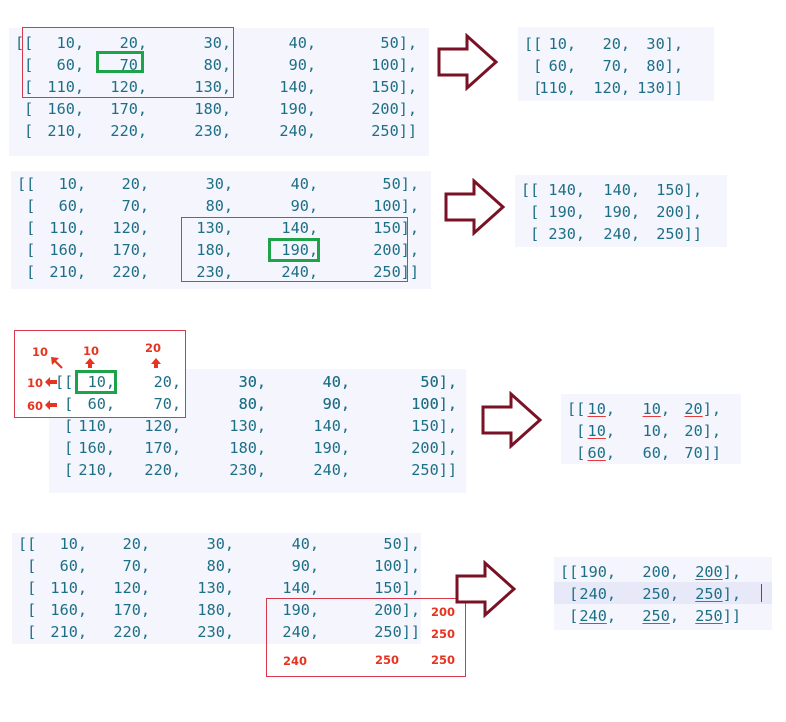  What do you see at coordinates (35, 406) in the screenshot?
I see `pad-value-bottom-left: 60` at bounding box center [35, 406].